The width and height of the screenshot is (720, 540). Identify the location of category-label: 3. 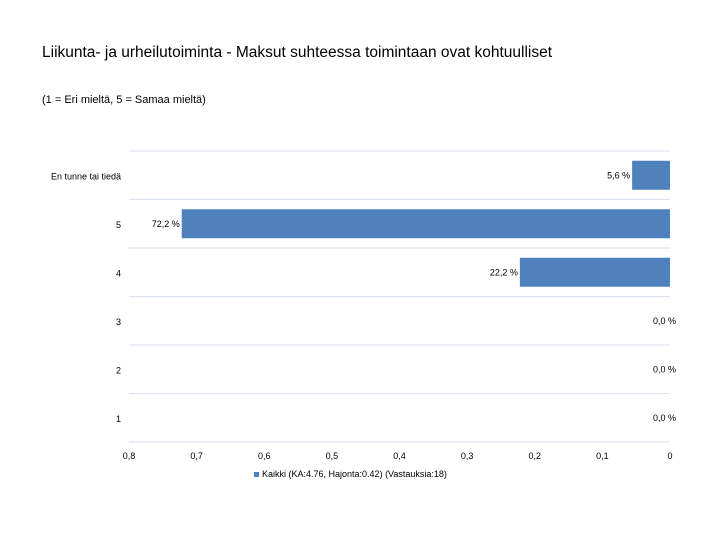
(118, 322).